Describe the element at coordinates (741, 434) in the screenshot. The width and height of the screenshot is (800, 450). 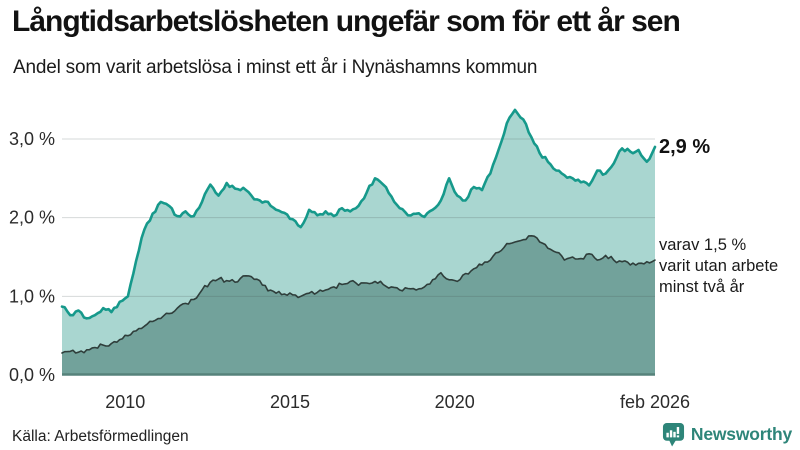
I see `newsworthy-wordmark: Newsworthy` at that location.